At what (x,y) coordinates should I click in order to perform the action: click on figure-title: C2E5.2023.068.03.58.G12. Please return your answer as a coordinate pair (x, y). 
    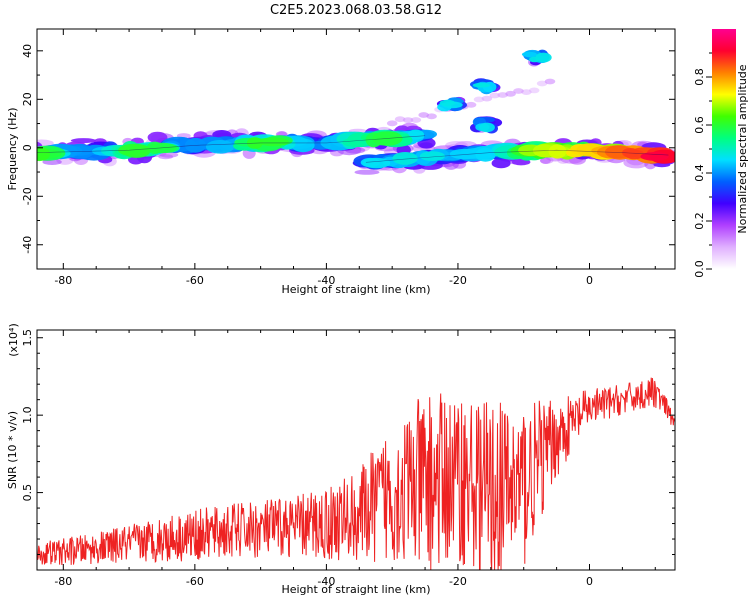
    Looking at the image, I should click on (356, 10).